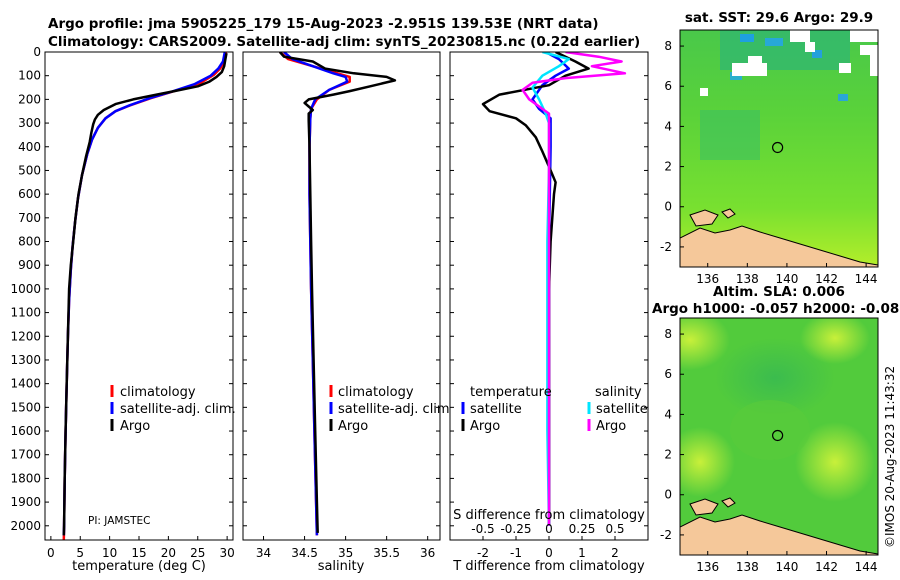  What do you see at coordinates (139, 566) in the screenshot?
I see `temperature-xlabel: temperature (deg C)` at bounding box center [139, 566].